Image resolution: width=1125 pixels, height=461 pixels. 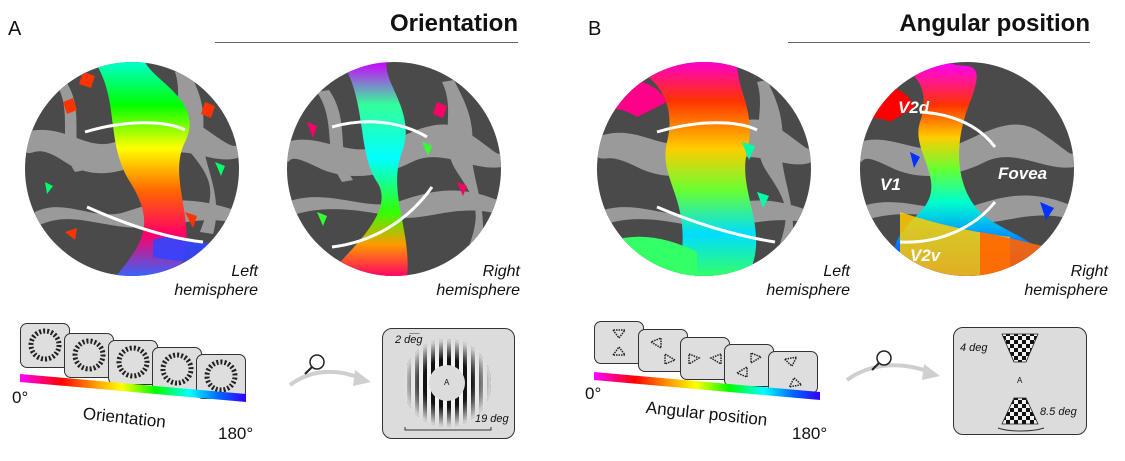 I want to click on roi-label-v2d: V2d, so click(x=914, y=107).